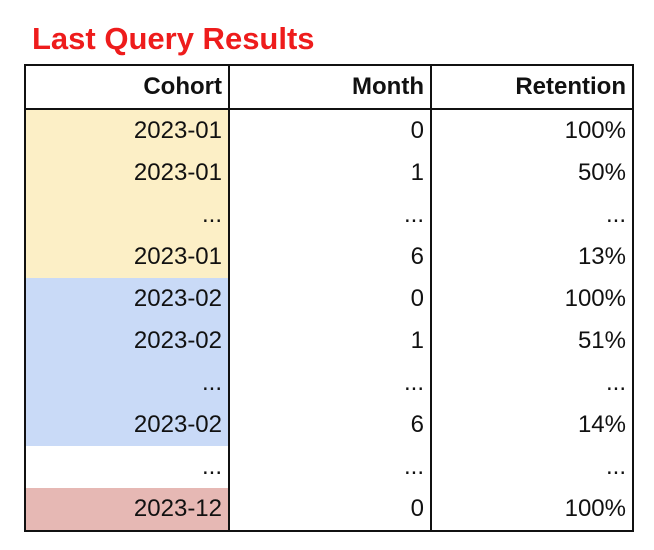 Image resolution: width=654 pixels, height=550 pixels. Describe the element at coordinates (127, 510) in the screenshot. I see `cohort-cell: 2023-12` at that location.